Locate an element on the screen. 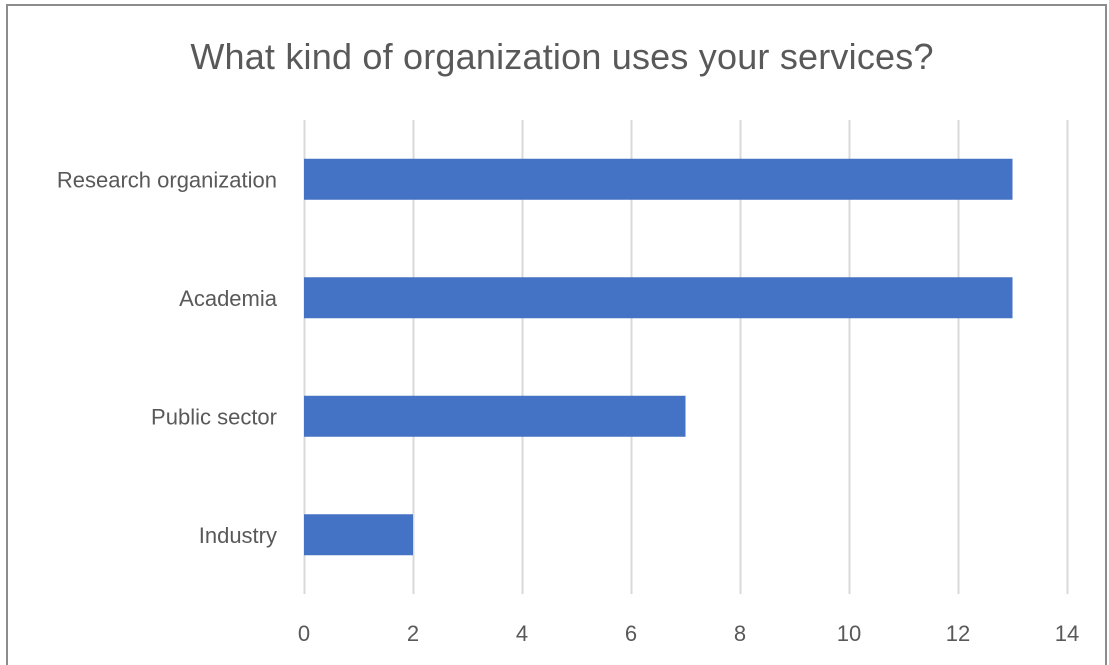 The image size is (1109, 665). x-tick-label: 2 is located at coordinates (413, 633).